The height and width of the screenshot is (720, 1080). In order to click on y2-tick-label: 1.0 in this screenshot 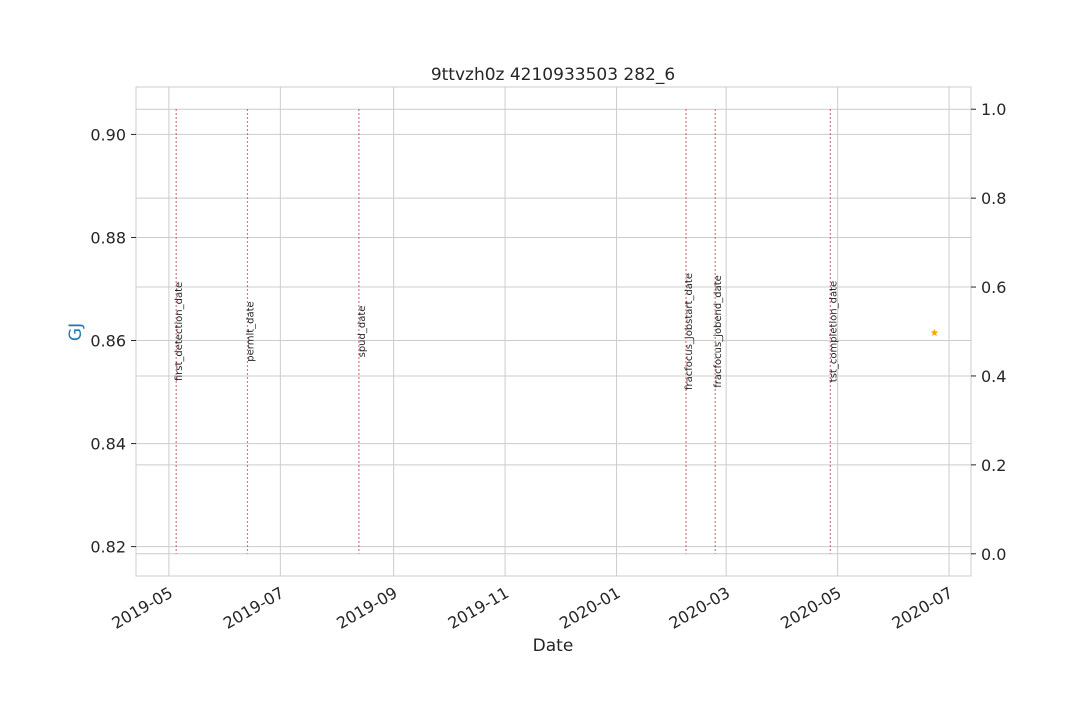, I will do `click(993, 109)`.